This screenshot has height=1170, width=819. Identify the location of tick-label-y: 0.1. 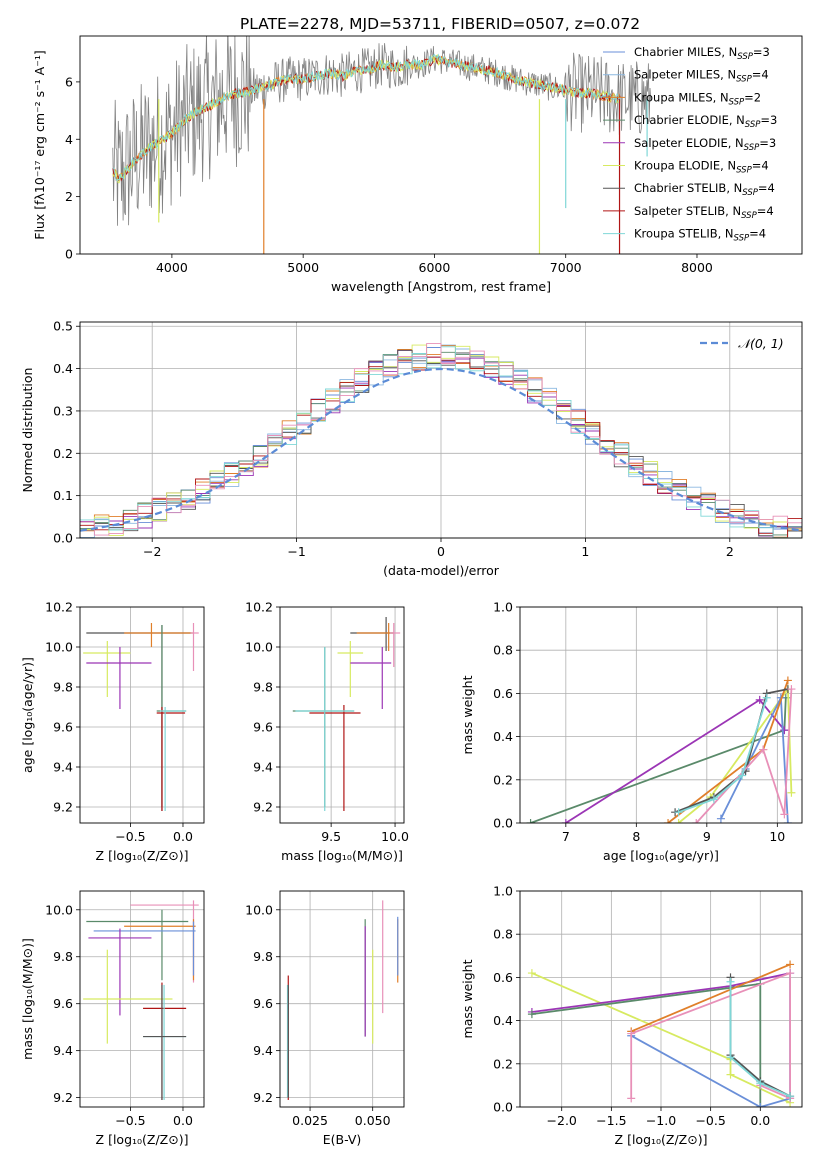
(63, 495).